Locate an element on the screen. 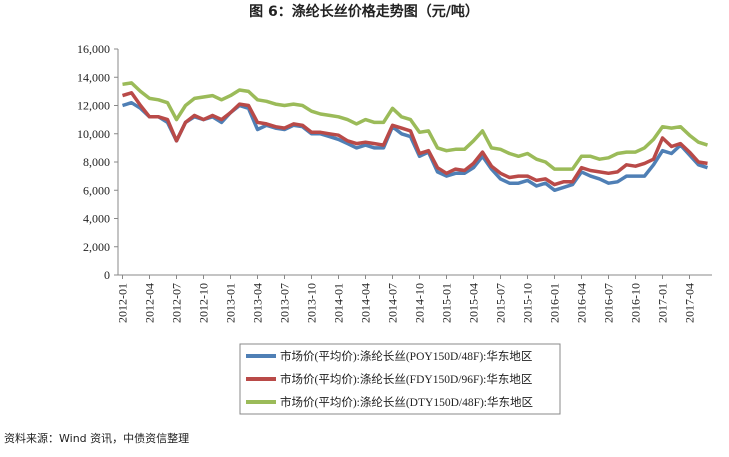  x-tick-label: 2013-10 is located at coordinates (312, 303).